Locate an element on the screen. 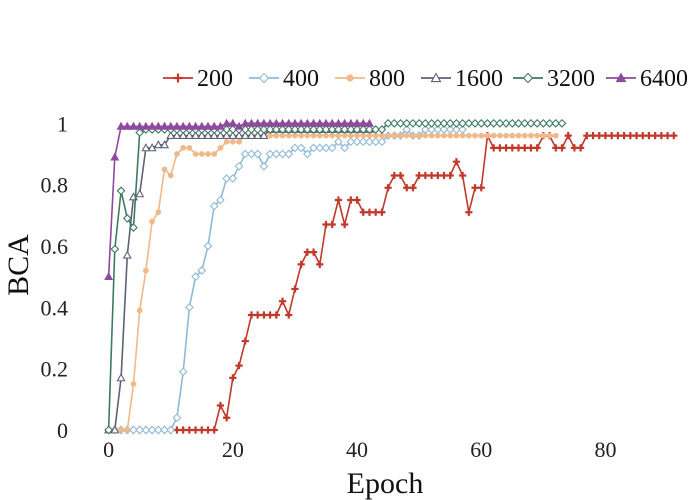 Image resolution: width=700 pixels, height=500 pixels. legend-item-400: 400 is located at coordinates (284, 79).